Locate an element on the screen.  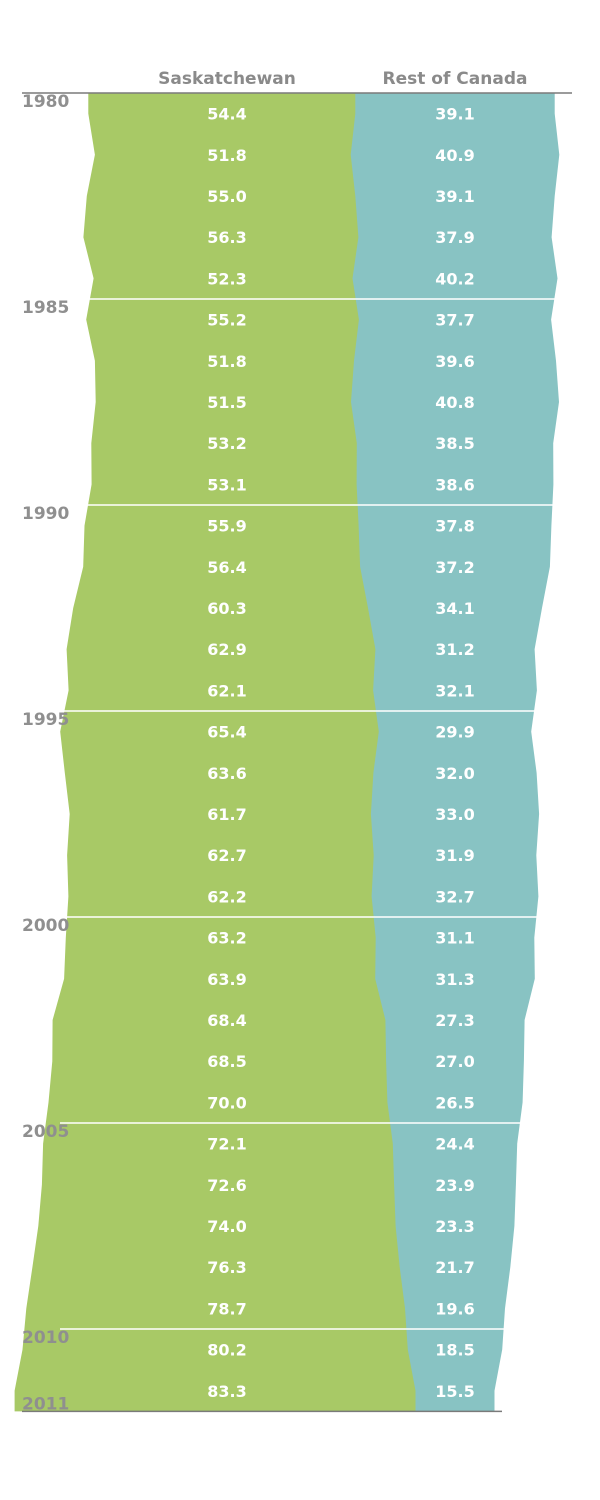
data-label: 72.6 is located at coordinates (226, 1185).